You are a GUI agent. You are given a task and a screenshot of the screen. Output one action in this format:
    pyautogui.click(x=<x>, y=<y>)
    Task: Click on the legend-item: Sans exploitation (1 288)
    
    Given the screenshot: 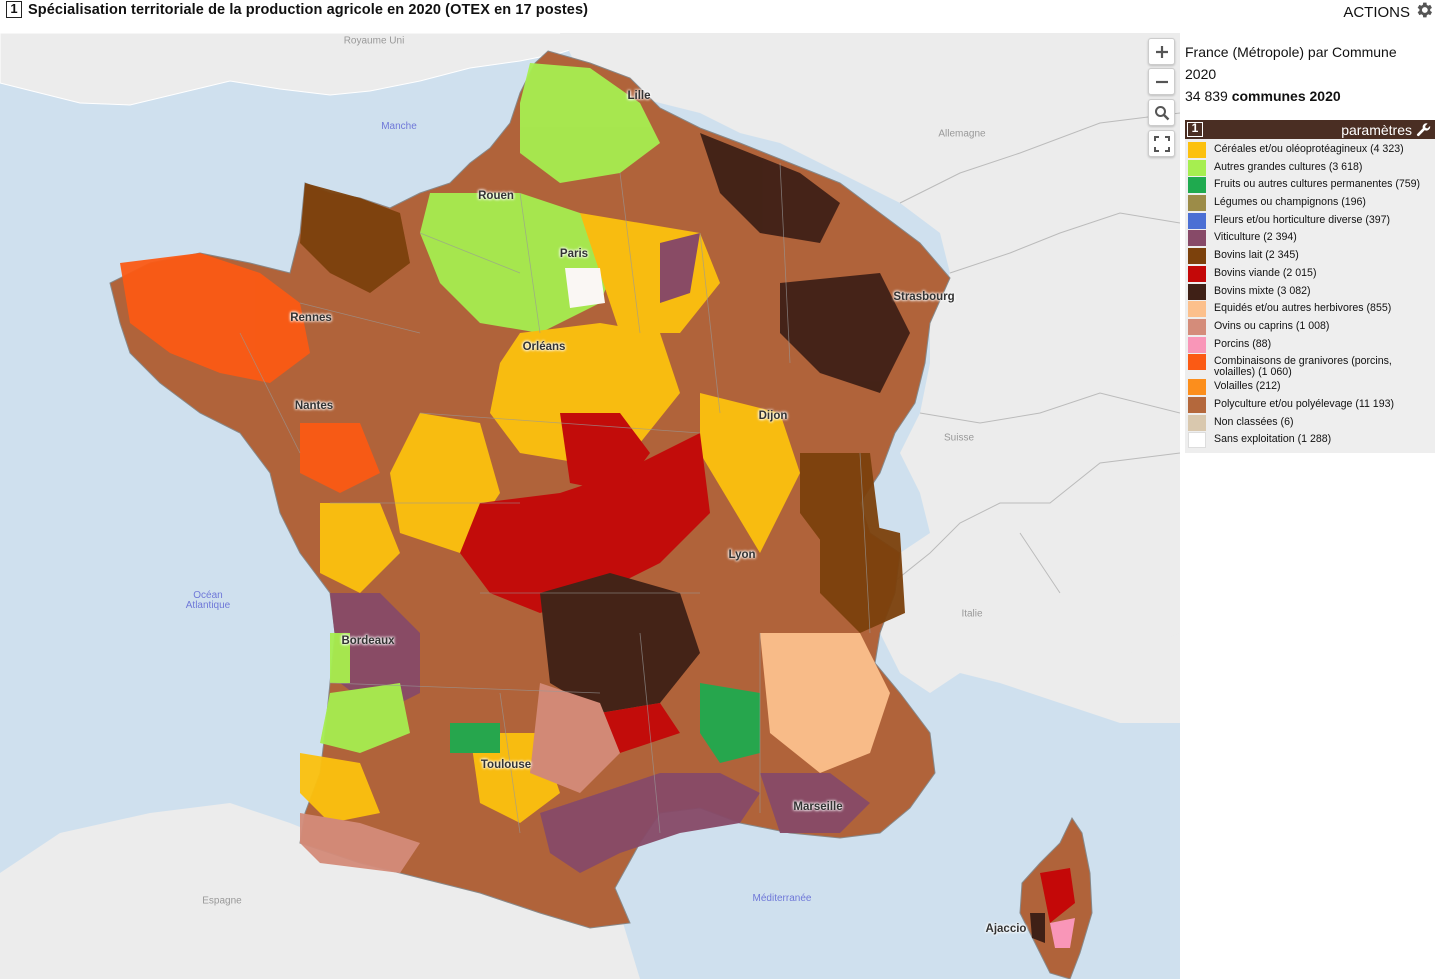 What is the action you would take?
    pyautogui.click(x=1310, y=440)
    